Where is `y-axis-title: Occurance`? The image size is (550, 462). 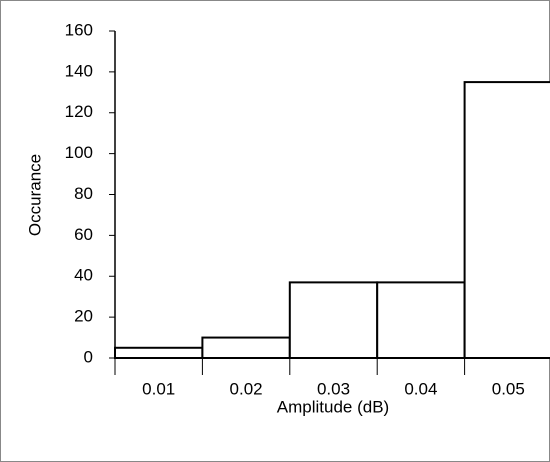
y-axis-title: Occurance is located at coordinates (34, 195).